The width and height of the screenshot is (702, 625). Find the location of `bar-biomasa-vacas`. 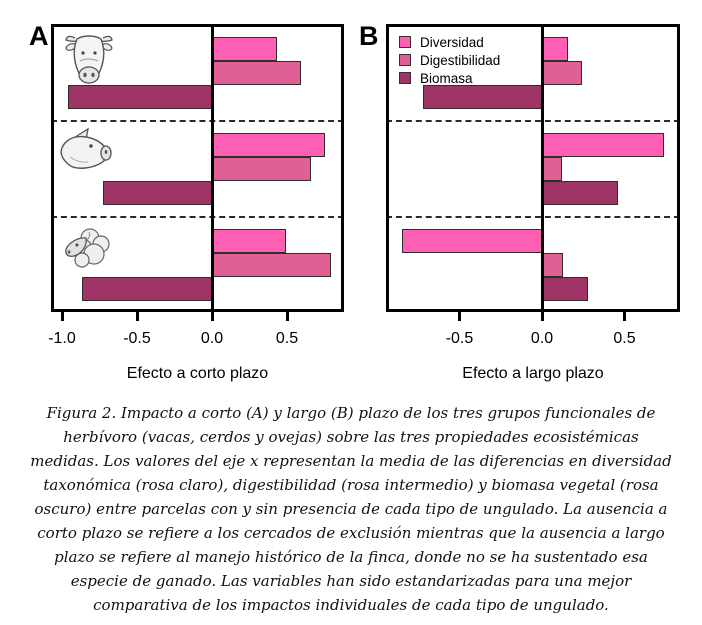

bar-biomasa-vacas is located at coordinates (482, 97).